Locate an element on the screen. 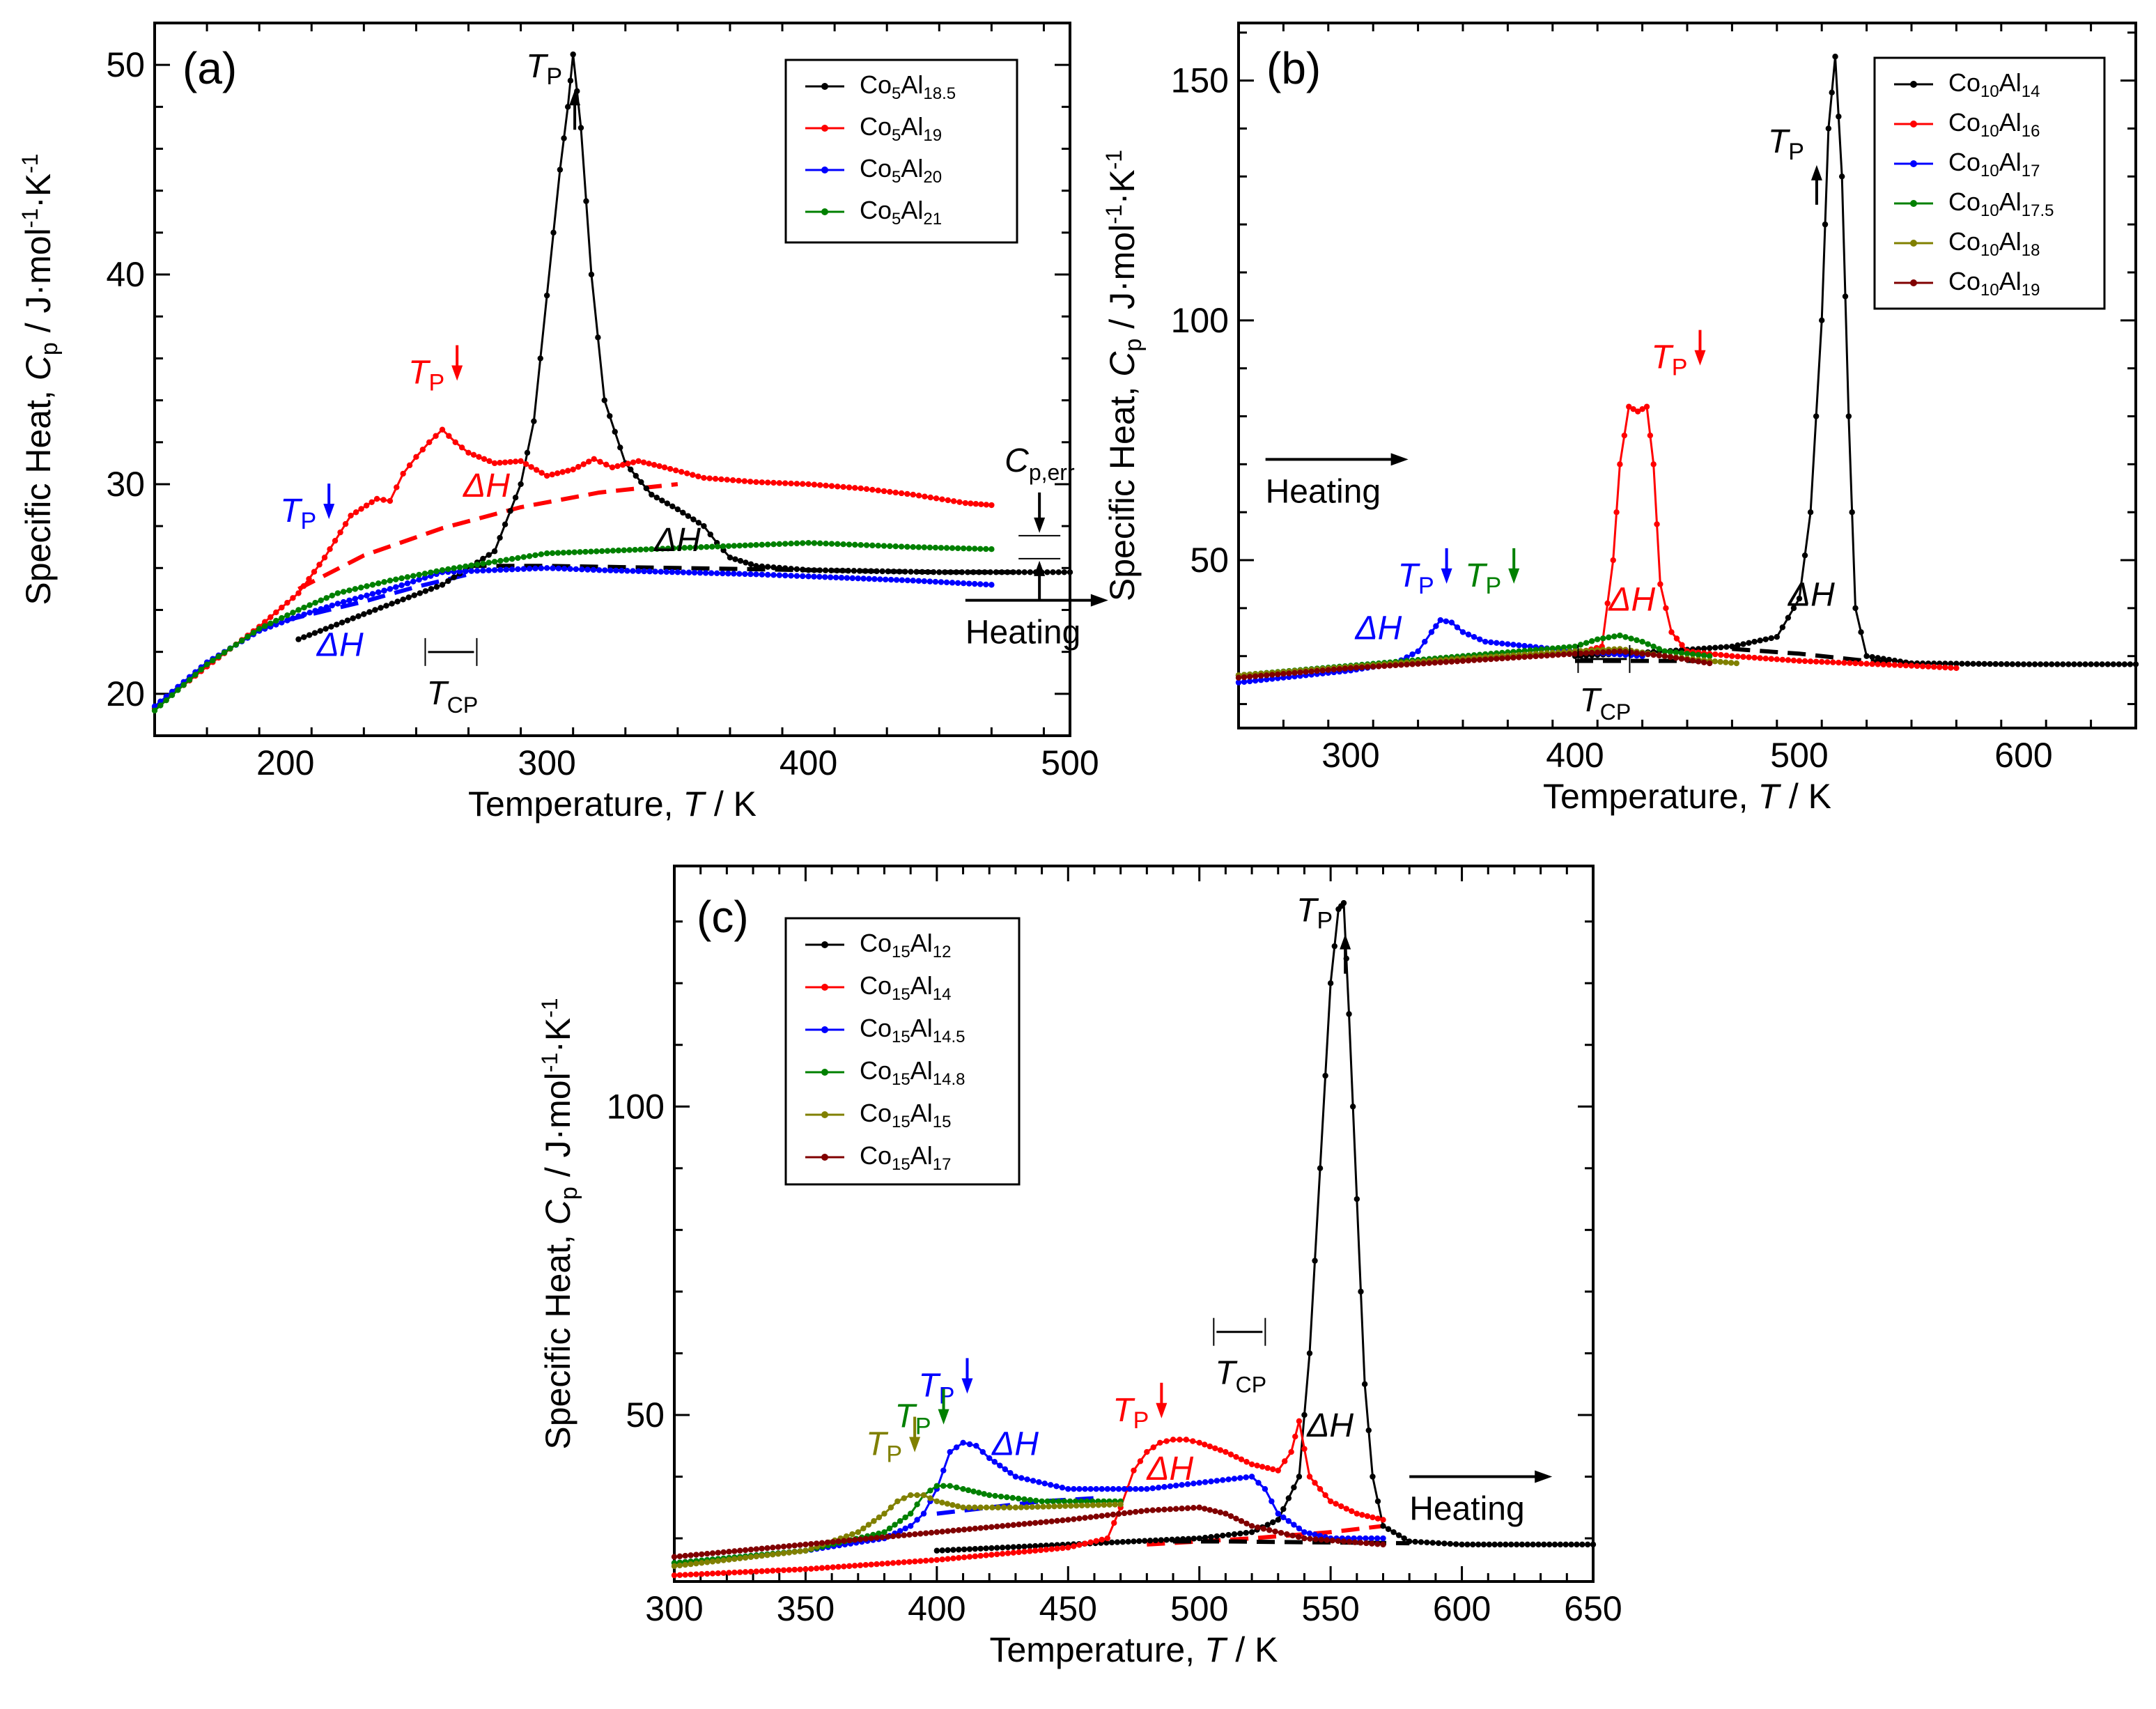  annotation-cp-err: Cp,err is located at coordinates (1040, 463).